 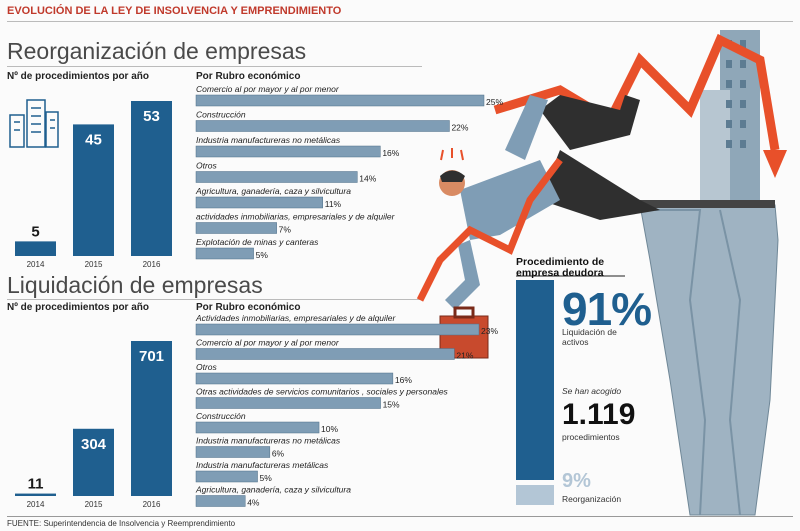 What do you see at coordinates (285, 230) in the screenshot?
I see `rubro-bar-value: 7%` at bounding box center [285, 230].